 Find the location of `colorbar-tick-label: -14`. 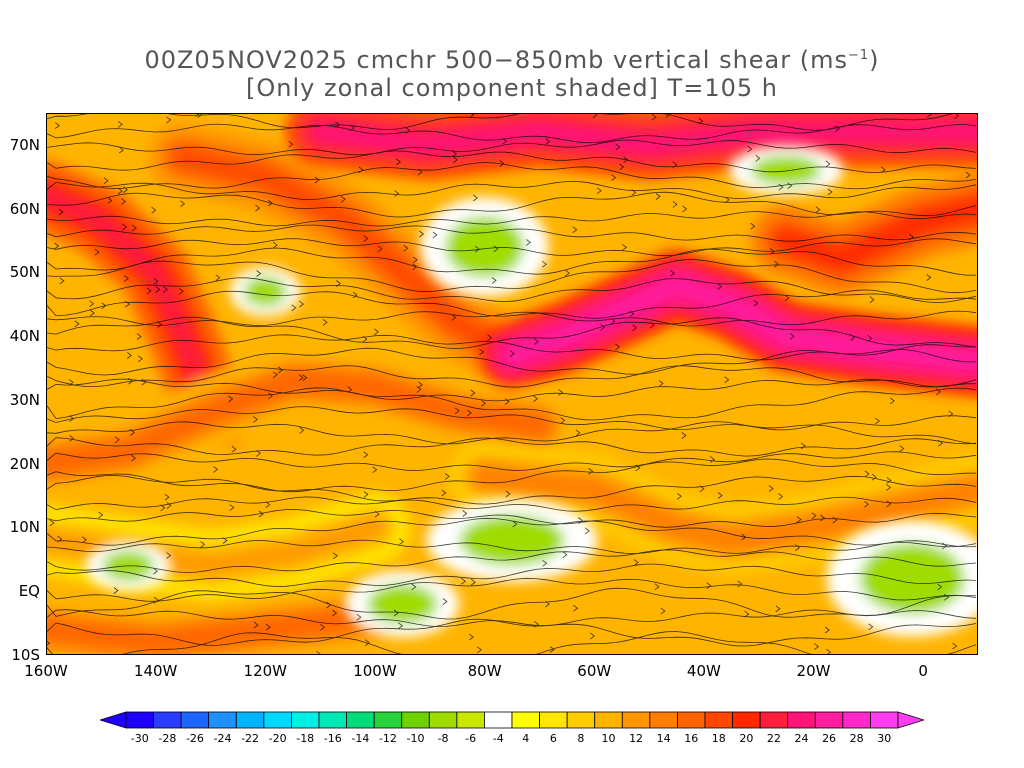

colorbar-tick-label: -14 is located at coordinates (360, 738).